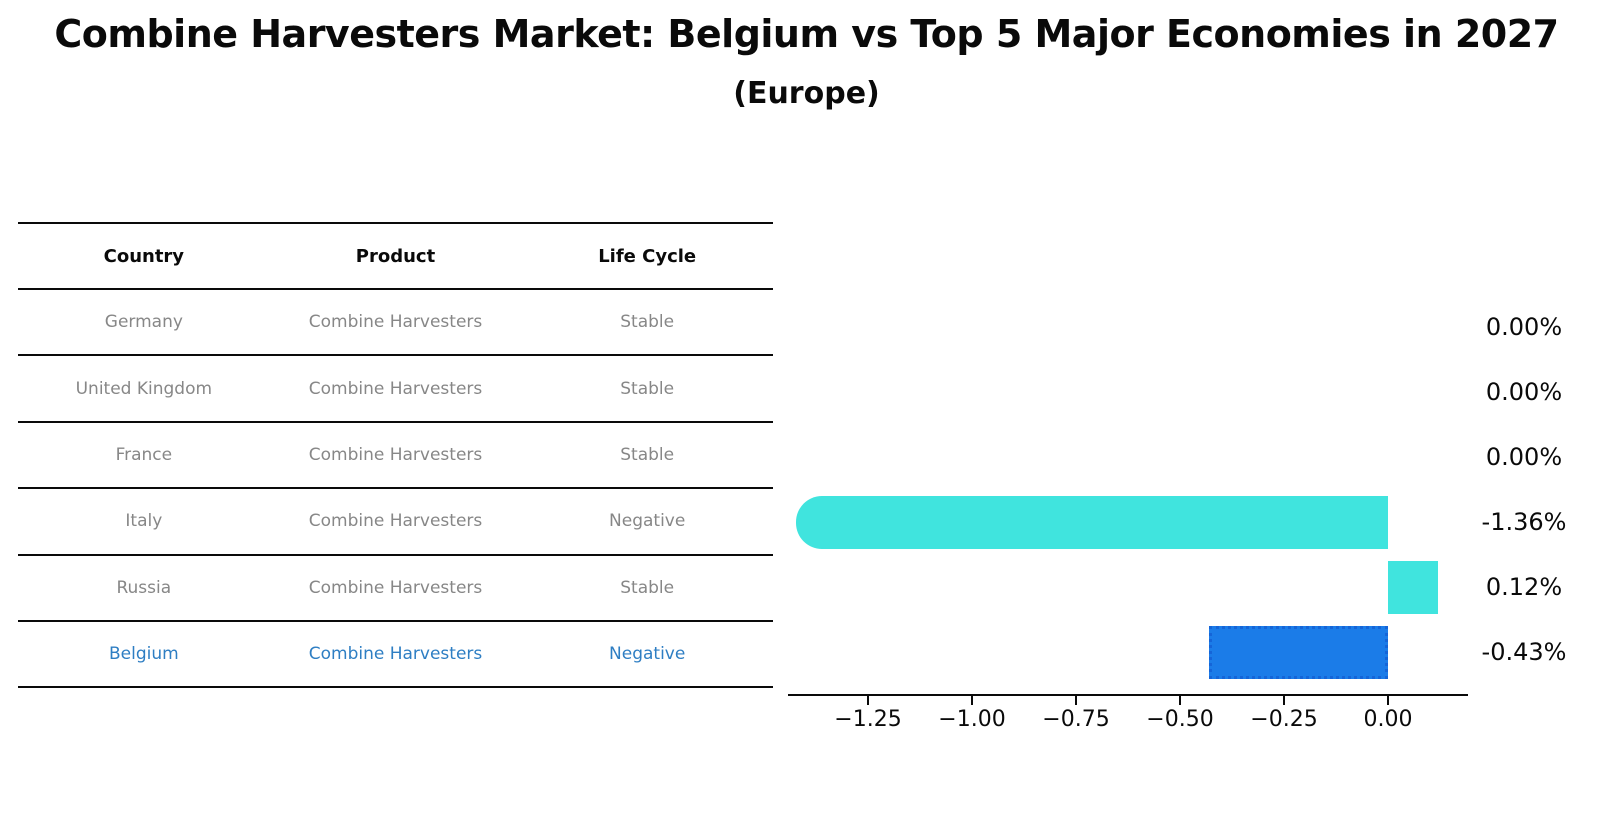  I want to click on table-row: United Kingdom Combine Harvesters Stable, so click(395, 389).